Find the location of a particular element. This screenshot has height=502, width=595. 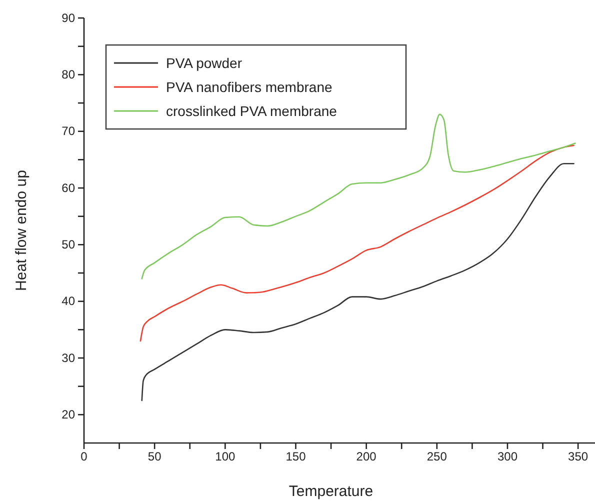

legend-label: crosslinked PVA membrane is located at coordinates (252, 111).